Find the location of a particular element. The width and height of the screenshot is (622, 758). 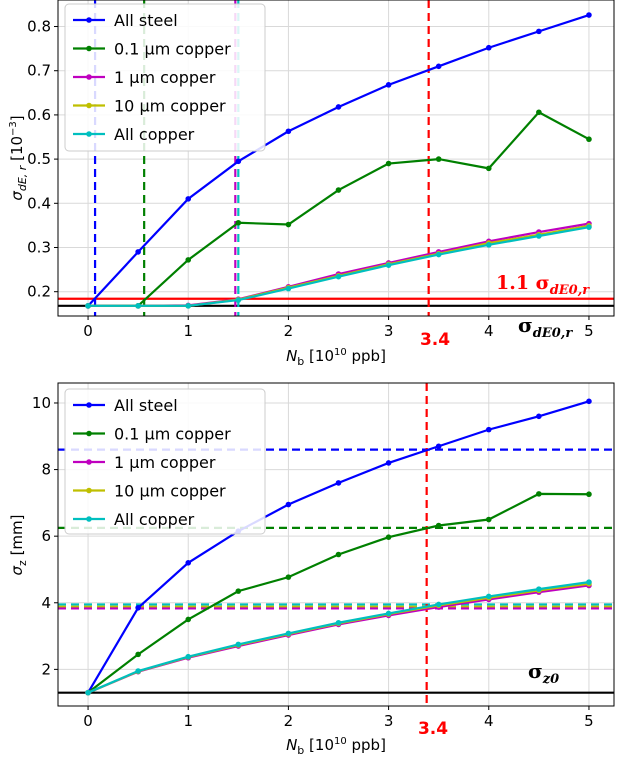

y-tick-label: 10 is located at coordinates (41, 403).